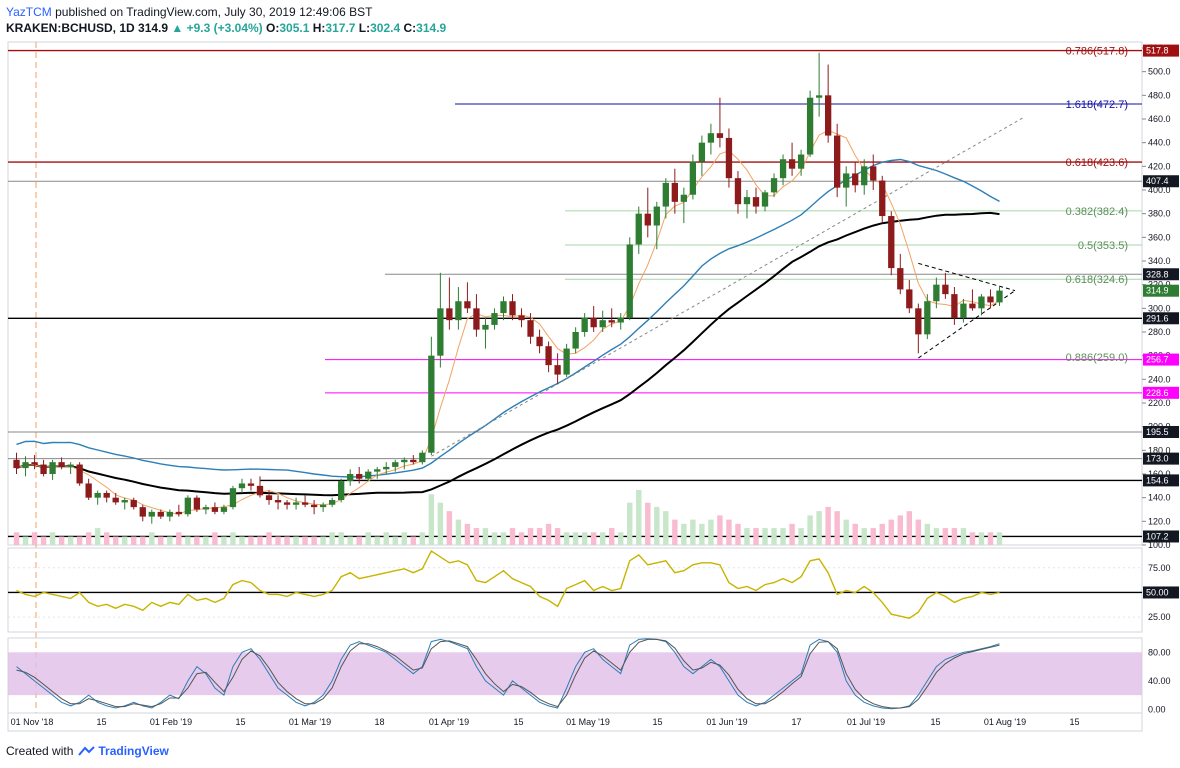  What do you see at coordinates (1159, 190) in the screenshot?
I see `price-tick-label: 400.0` at bounding box center [1159, 190].